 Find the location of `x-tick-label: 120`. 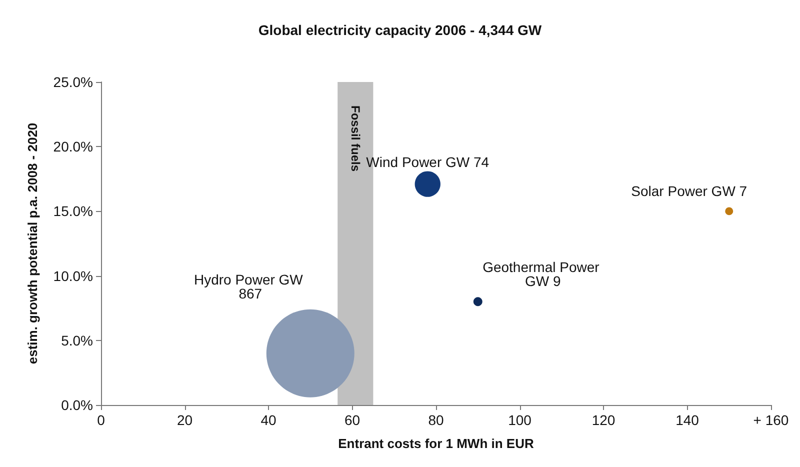

x-tick-label: 120 is located at coordinates (604, 420).